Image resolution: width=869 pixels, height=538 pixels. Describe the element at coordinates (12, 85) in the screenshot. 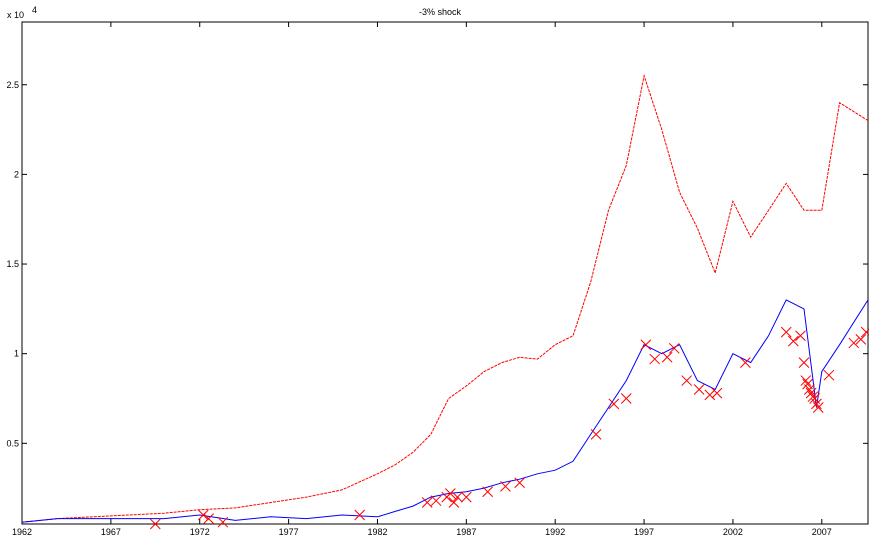

I see `y-tick-label: 2.5` at that location.